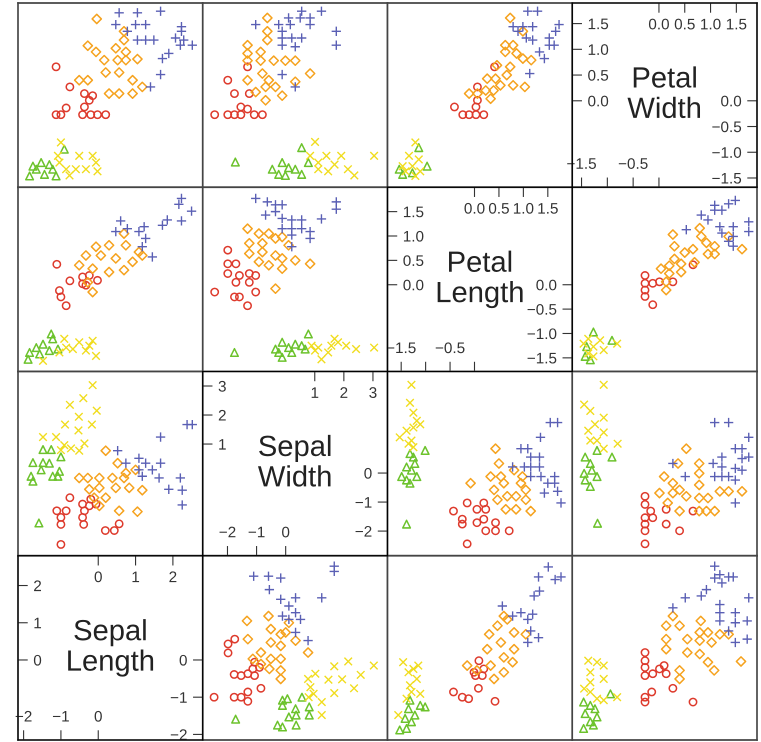 The image size is (761, 742). I want to click on annotation: Sepal Length, so click(111, 648).